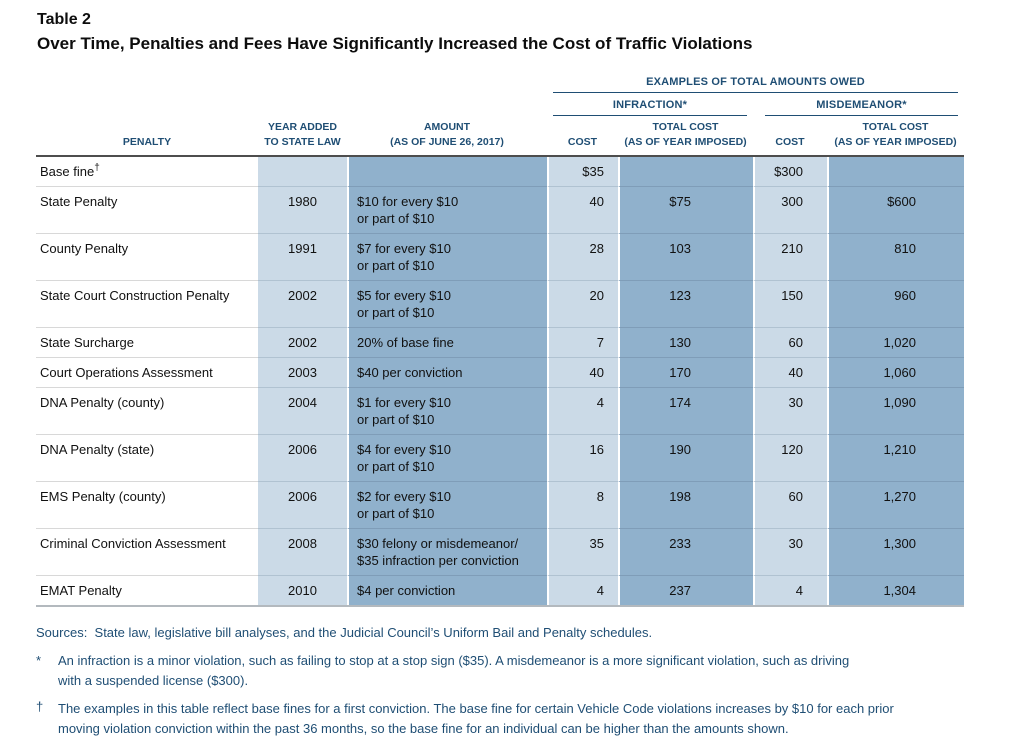 Image resolution: width=1024 pixels, height=750 pixels. Describe the element at coordinates (67, 171) in the screenshot. I see `penalty-label: Base fine` at that location.